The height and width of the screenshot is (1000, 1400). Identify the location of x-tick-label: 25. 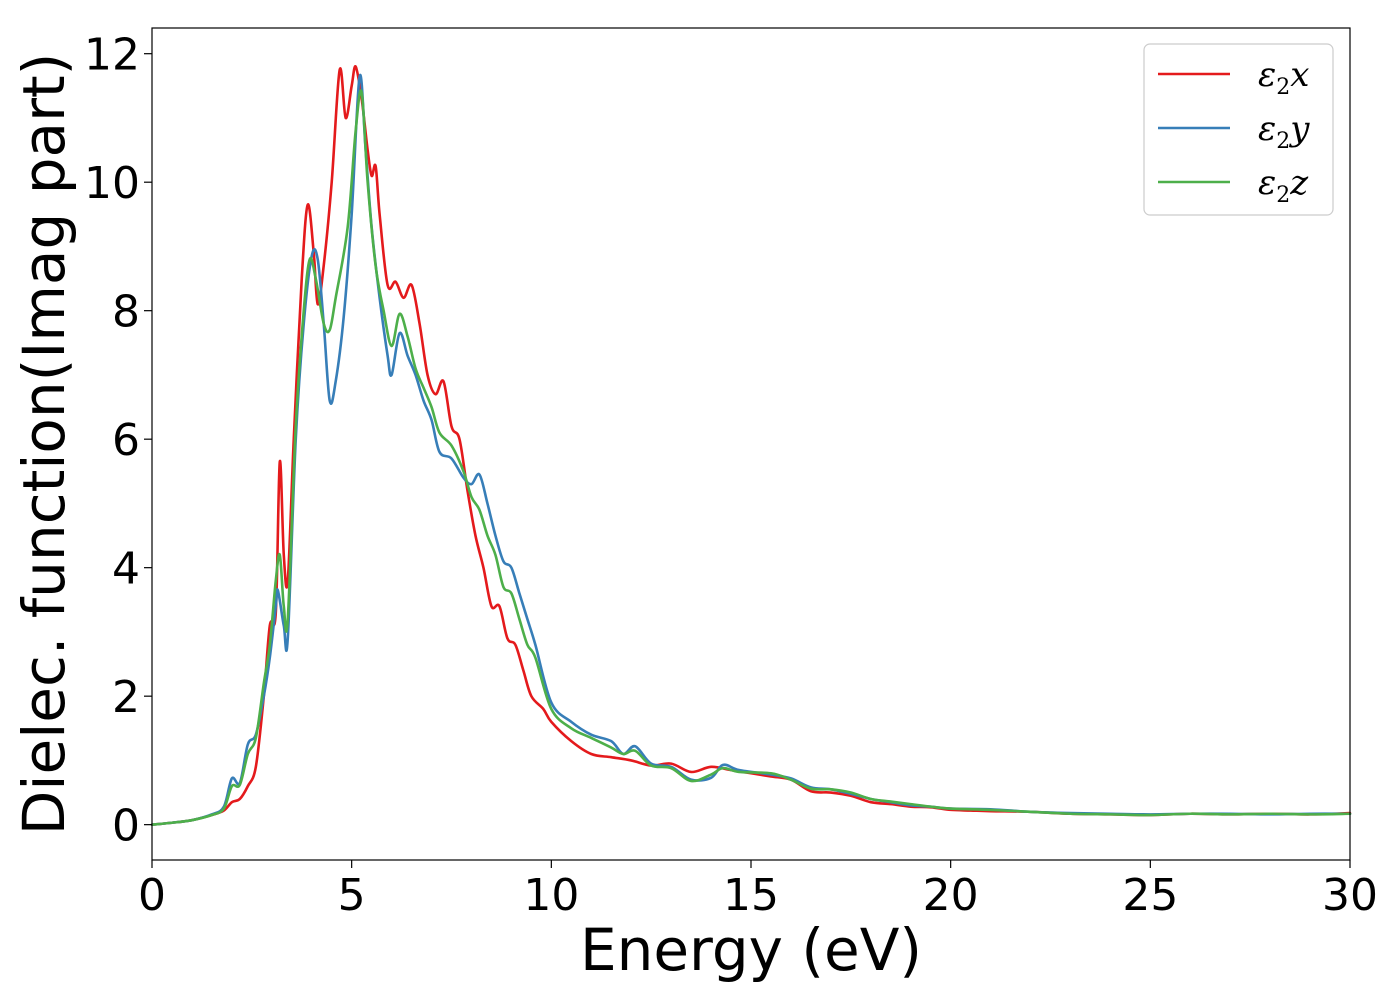
(1150, 895).